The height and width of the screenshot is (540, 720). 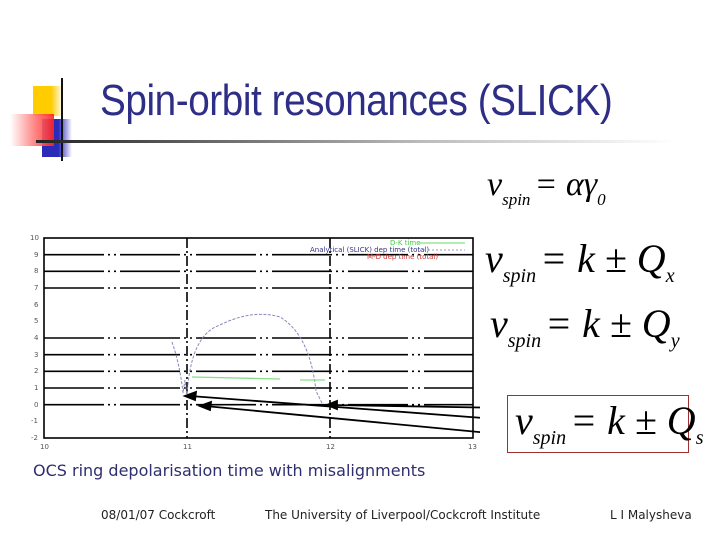 I want to click on eq-rhs-sub: 0, so click(x=601, y=199).